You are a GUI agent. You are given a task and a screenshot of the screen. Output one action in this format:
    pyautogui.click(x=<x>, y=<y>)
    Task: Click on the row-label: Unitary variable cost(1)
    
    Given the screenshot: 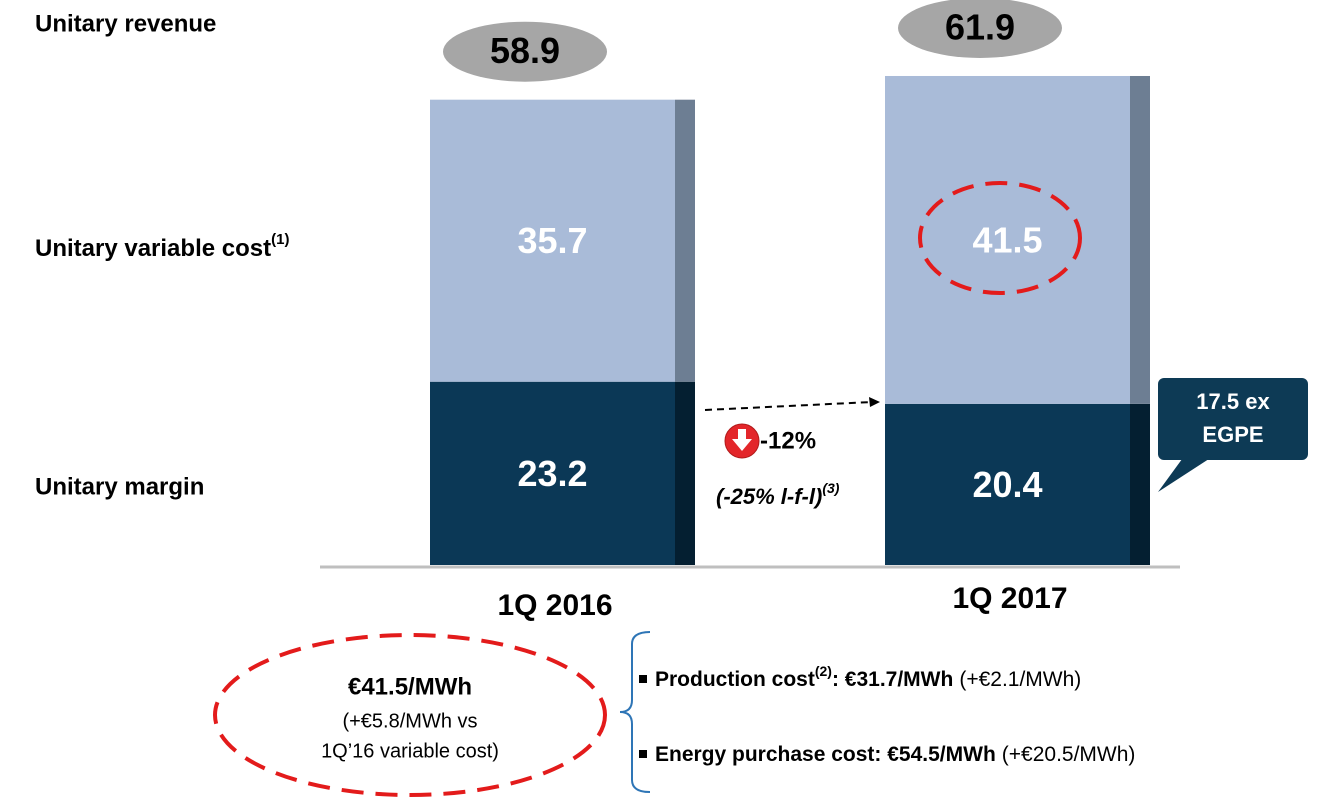 What is the action you would take?
    pyautogui.click(x=162, y=246)
    